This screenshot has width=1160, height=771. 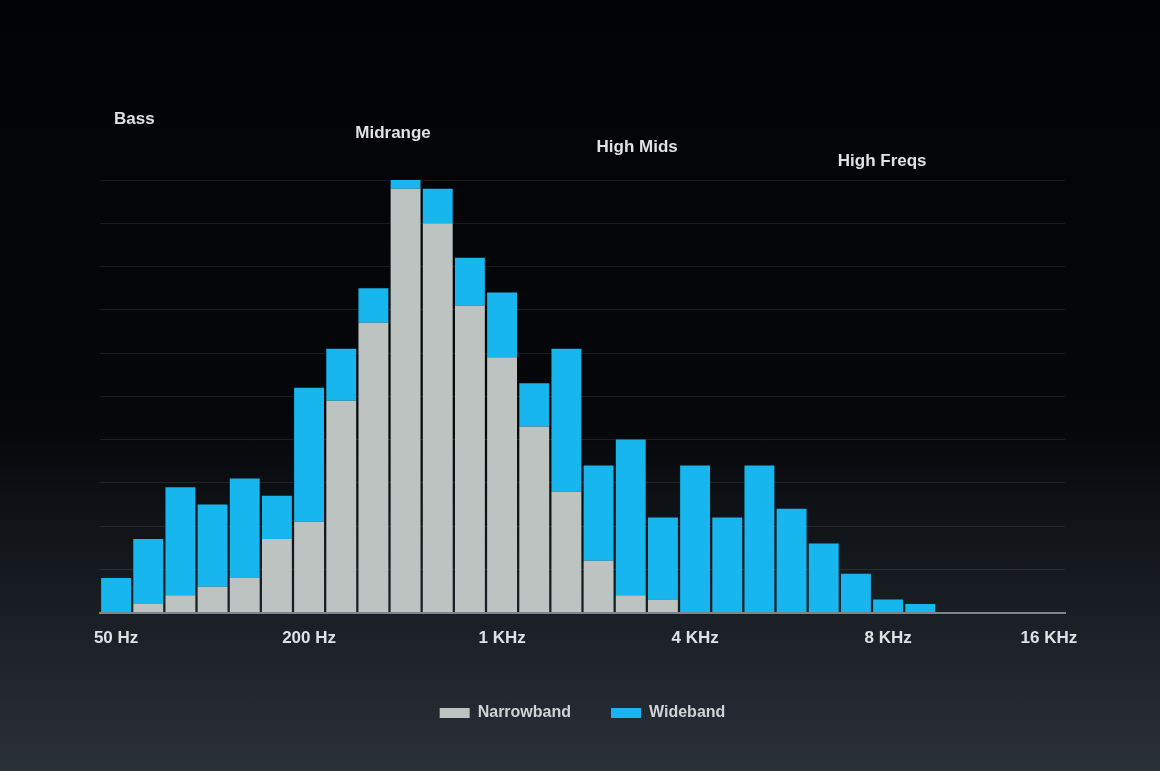 I want to click on x-tick-label: 16 KHz, so click(x=1049, y=638).